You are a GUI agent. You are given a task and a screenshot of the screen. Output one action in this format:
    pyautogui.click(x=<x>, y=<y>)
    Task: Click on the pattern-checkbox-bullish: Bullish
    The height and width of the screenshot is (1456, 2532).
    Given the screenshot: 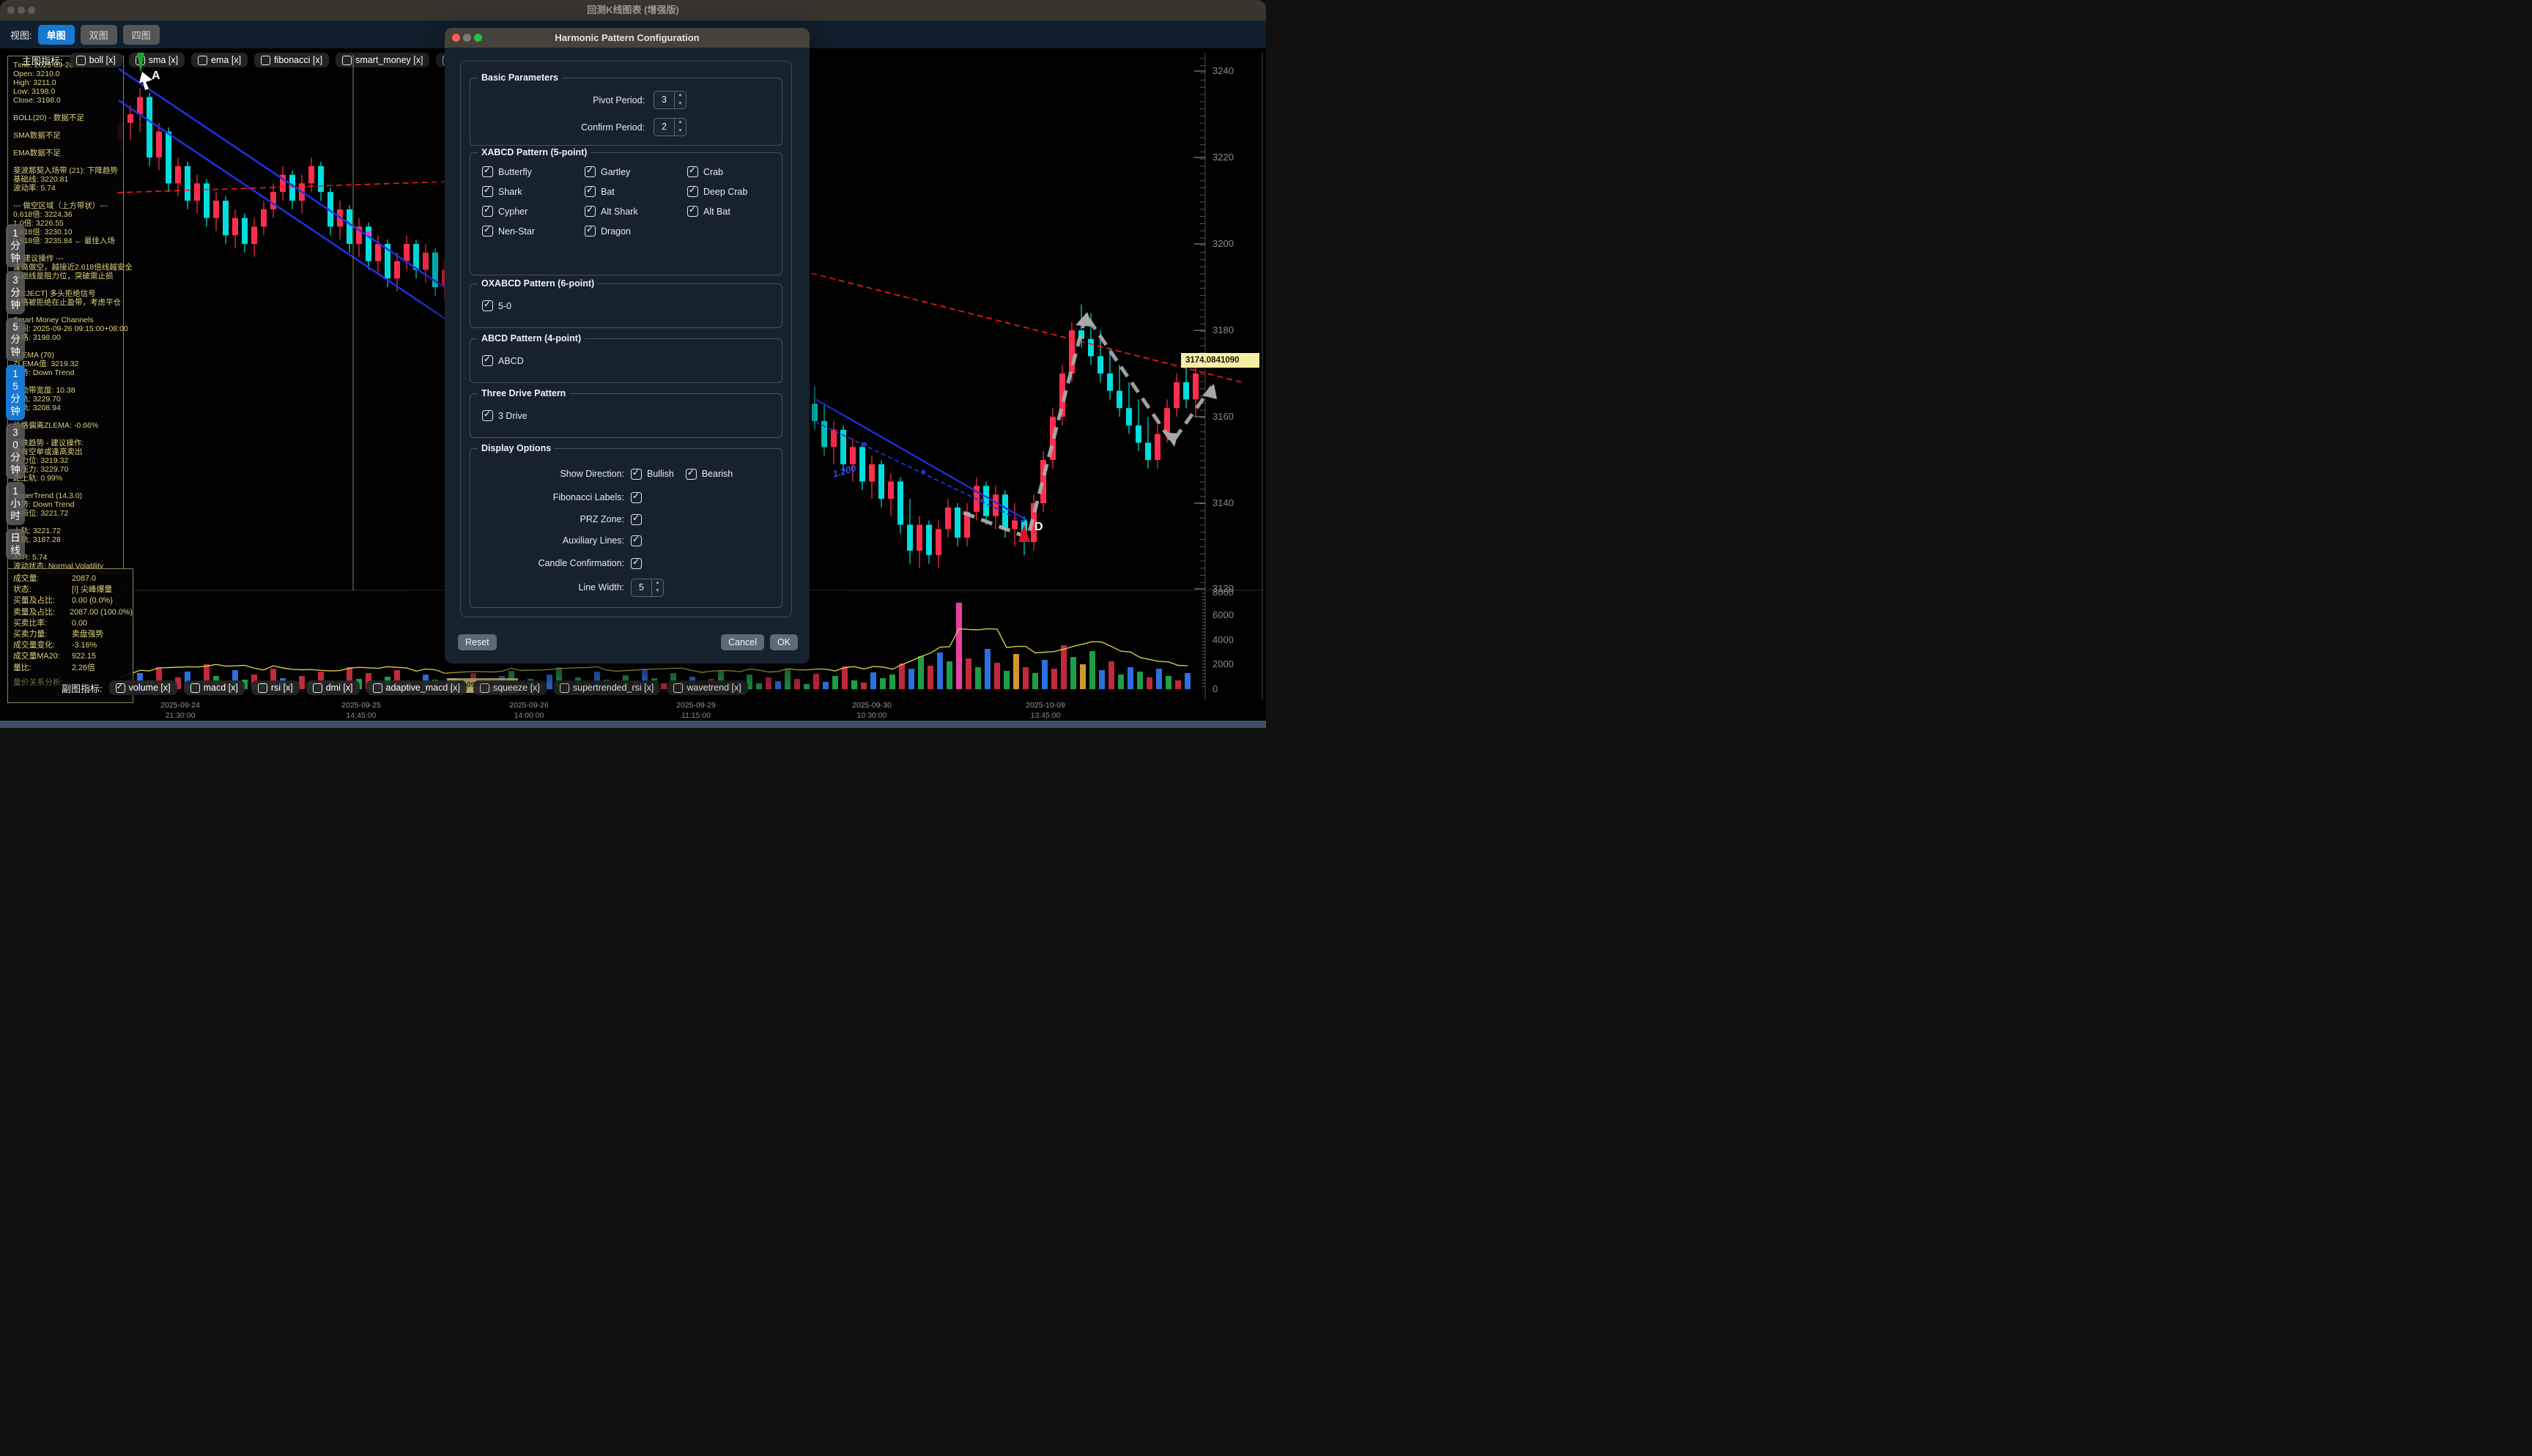 What is the action you would take?
    pyautogui.click(x=652, y=473)
    